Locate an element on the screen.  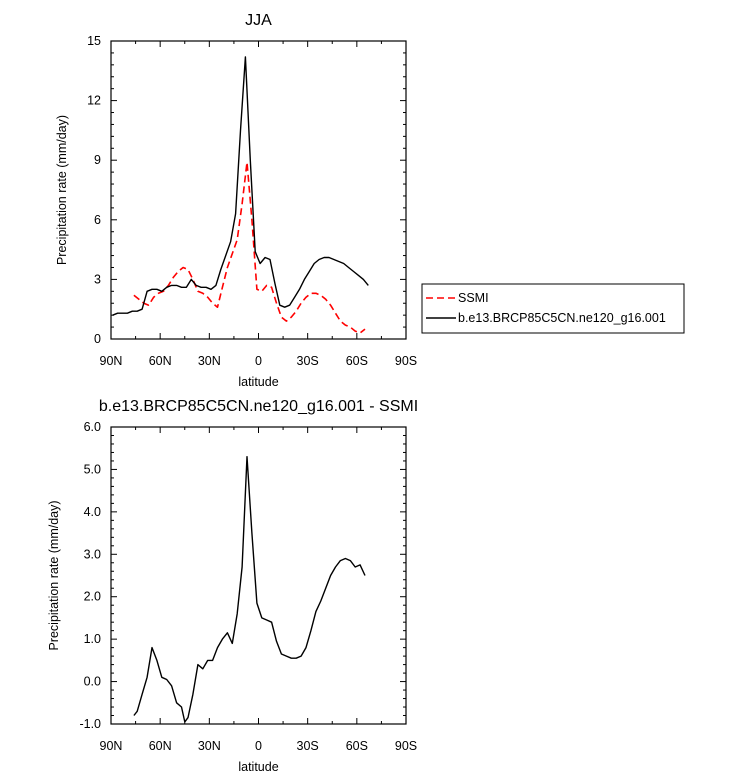
chart1-legend-box is located at coordinates (553, 308).